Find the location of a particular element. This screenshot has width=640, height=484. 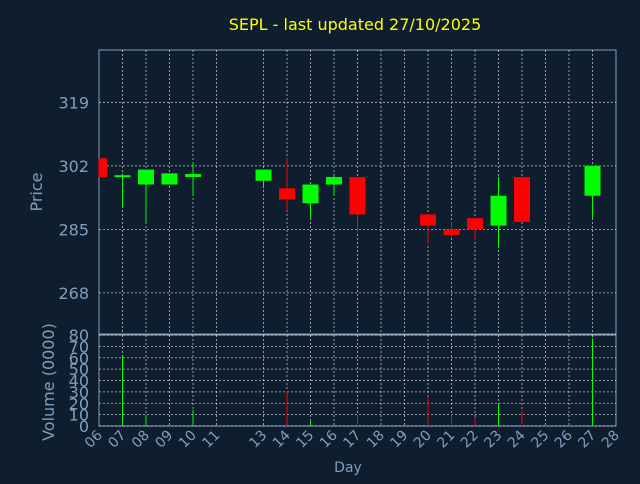

x-tick-label: 23 is located at coordinates (493, 440).